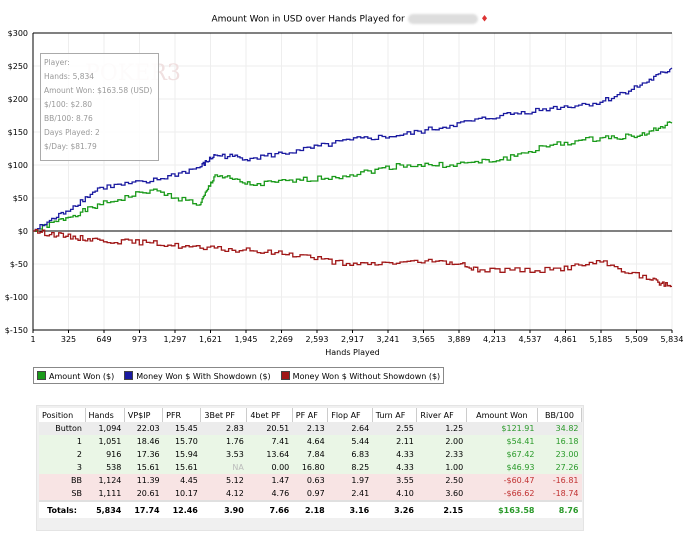 This screenshot has height=538, width=700. Describe the element at coordinates (105, 467) in the screenshot. I see `table-cell: 538` at that location.